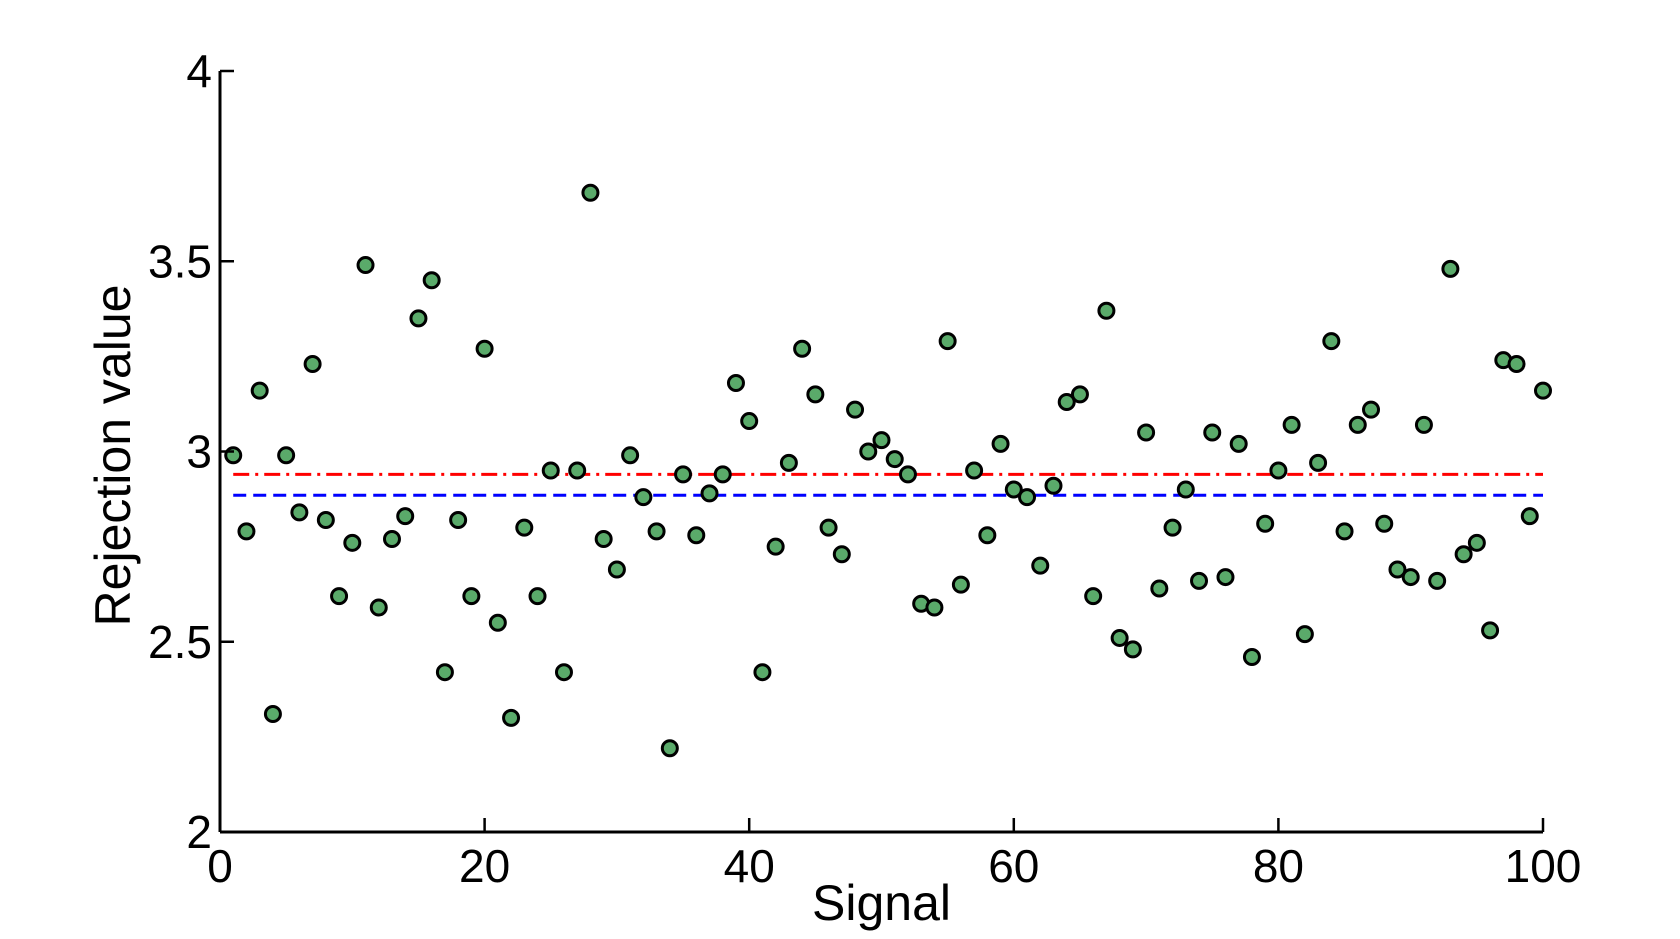  What do you see at coordinates (1013, 866) in the screenshot?
I see `x-tick-label: 60` at bounding box center [1013, 866].